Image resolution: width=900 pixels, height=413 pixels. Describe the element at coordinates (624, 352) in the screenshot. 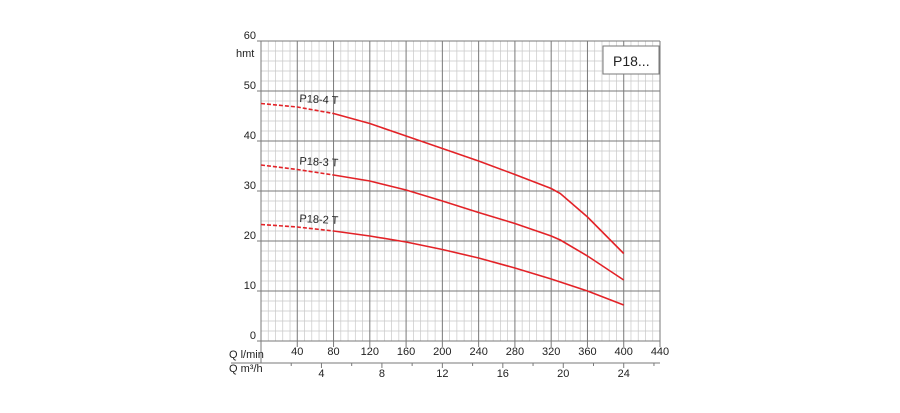

I see `x-tick-label: 400` at that location.